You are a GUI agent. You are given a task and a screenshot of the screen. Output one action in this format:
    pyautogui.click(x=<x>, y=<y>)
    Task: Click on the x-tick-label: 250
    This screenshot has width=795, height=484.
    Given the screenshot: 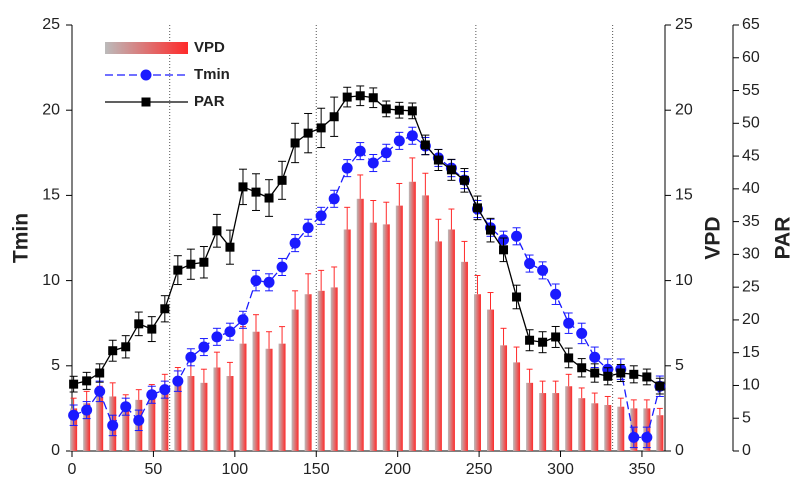 What is the action you would take?
    pyautogui.click(x=479, y=469)
    